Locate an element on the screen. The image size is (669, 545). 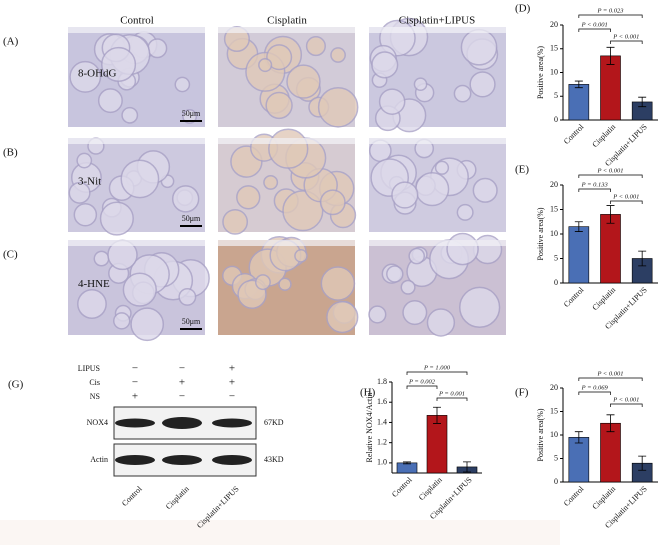
band-label: Actin is located at coordinates (99, 459).